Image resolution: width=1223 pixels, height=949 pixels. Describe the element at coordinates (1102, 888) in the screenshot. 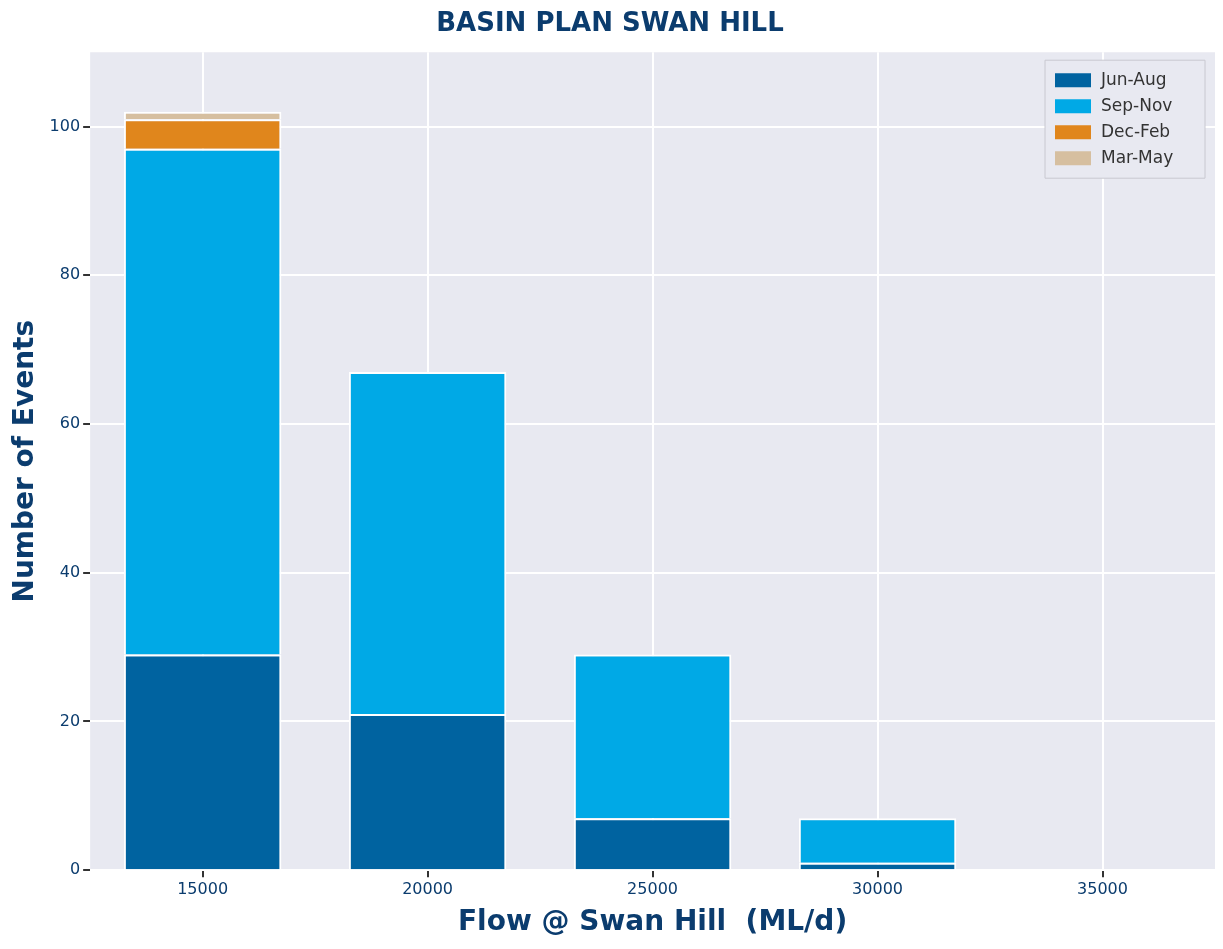

I see `x-tick-label: 35000` at that location.